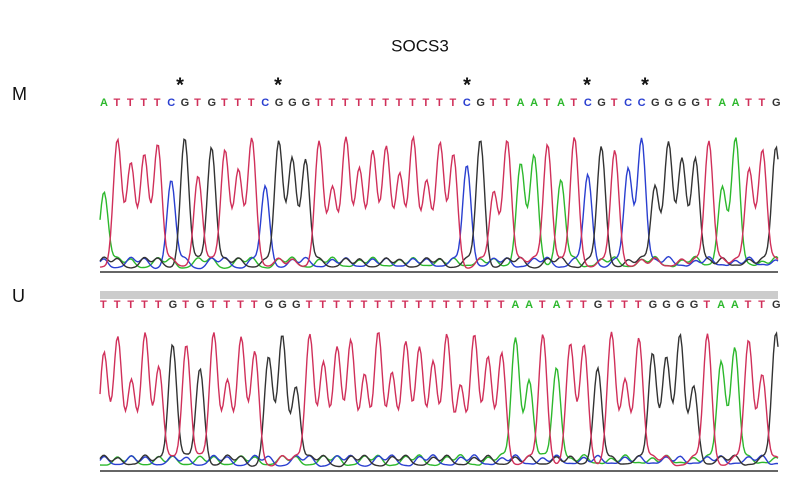 Image resolution: width=792 pixels, height=477 pixels. What do you see at coordinates (19, 94) in the screenshot?
I see `panel-label: M` at bounding box center [19, 94].